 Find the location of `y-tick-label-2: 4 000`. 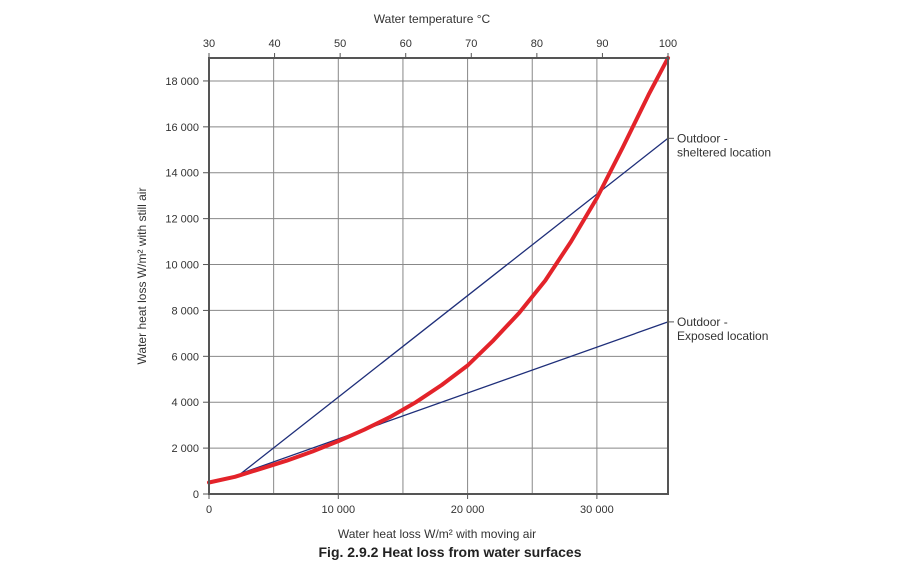

y-tick-label-2: 4 000 is located at coordinates (185, 403).